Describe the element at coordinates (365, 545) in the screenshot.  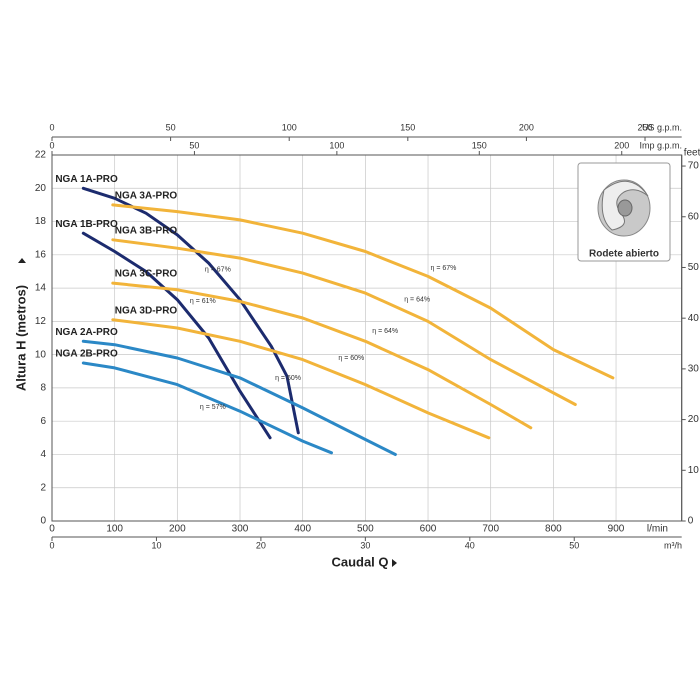
I see `x2-tick-label: 30` at that location.